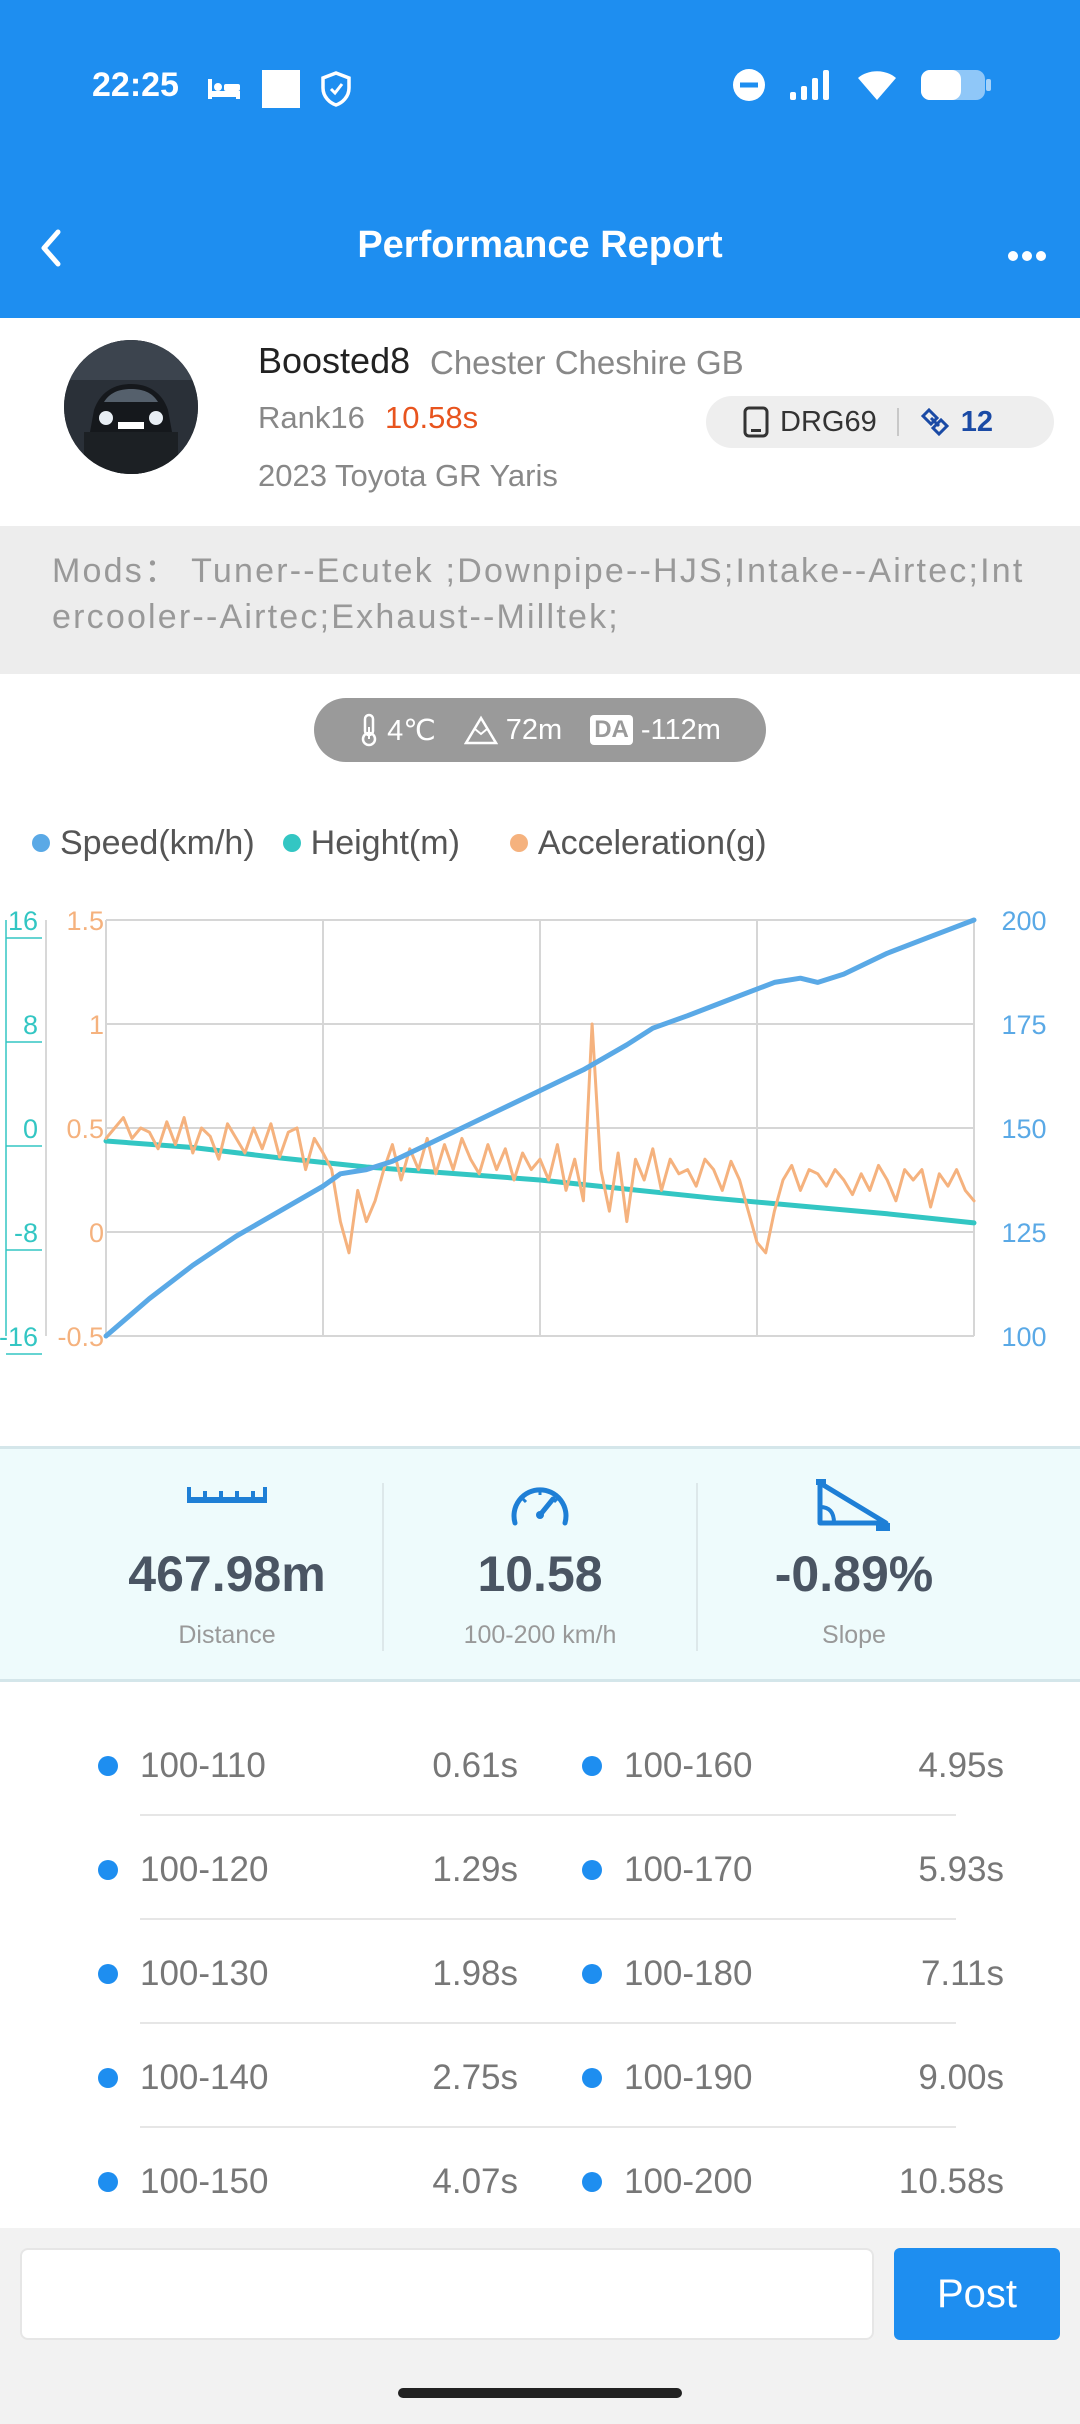 The height and width of the screenshot is (2424, 1080). What do you see at coordinates (1023, 921) in the screenshot?
I see `speed-tick-label: 200` at bounding box center [1023, 921].